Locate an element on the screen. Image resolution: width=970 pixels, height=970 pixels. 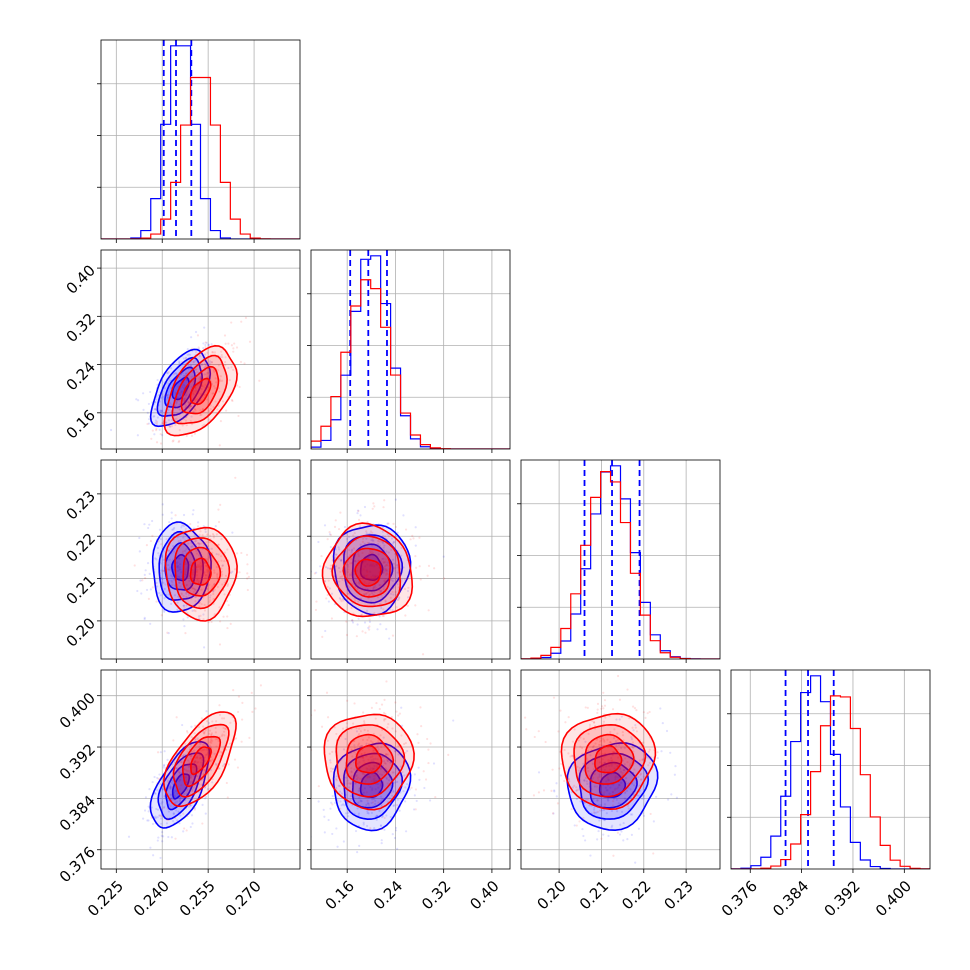
panel-3-2: 0.20 0.21 0.22 0.23 is located at coordinates (619, 791).